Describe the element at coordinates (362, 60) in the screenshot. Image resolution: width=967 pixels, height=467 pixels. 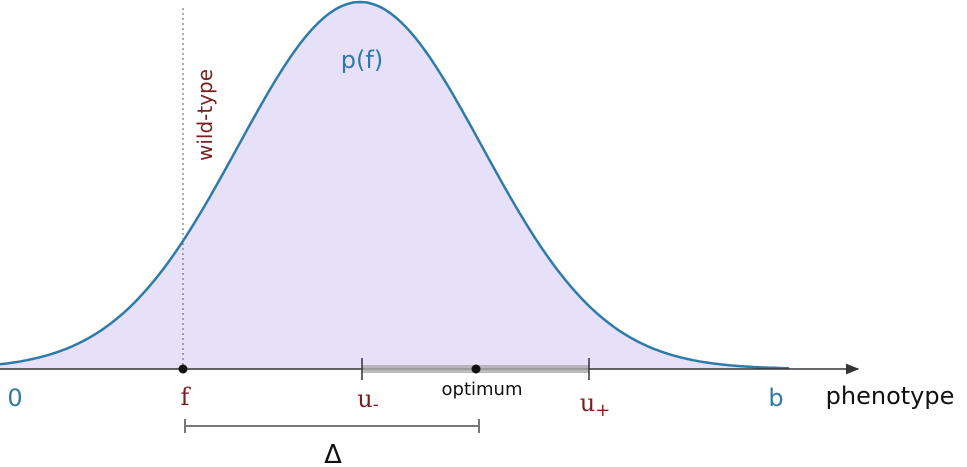
I see `curve-label: p(f)` at that location.